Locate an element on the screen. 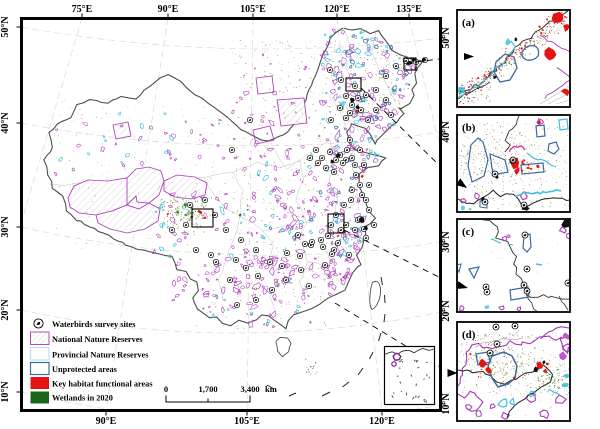 The image size is (600, 429). svg-text: 75°E is located at coordinates (82, 9).